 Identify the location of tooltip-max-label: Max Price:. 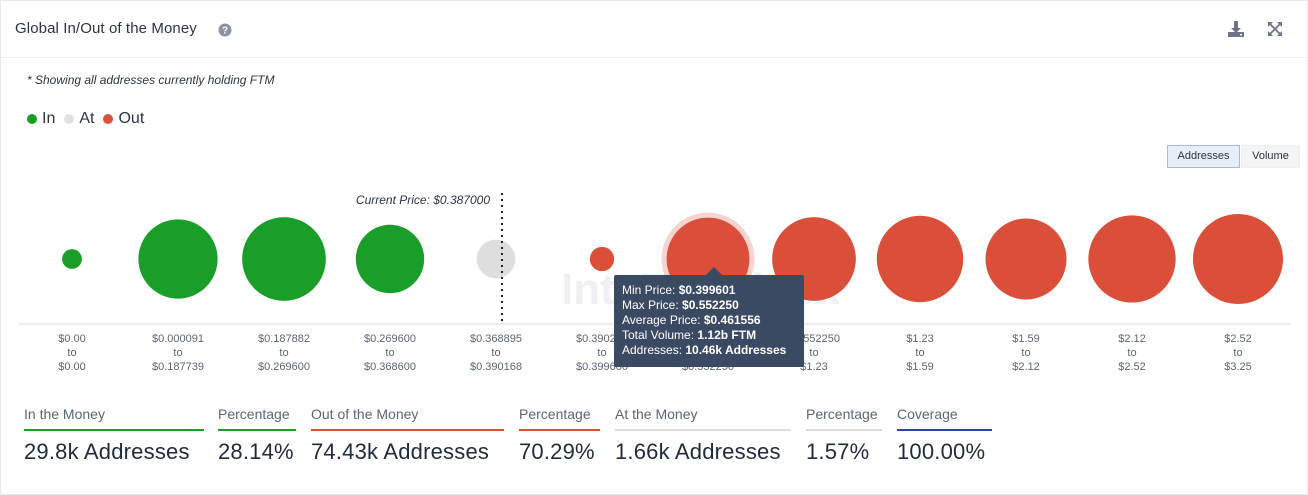
(650, 305).